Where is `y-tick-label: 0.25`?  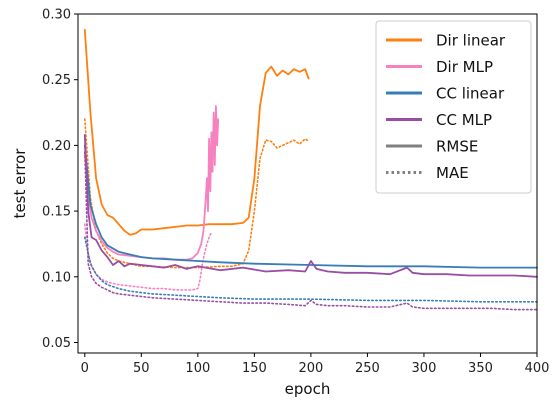 y-tick-label: 0.25 is located at coordinates (56, 80).